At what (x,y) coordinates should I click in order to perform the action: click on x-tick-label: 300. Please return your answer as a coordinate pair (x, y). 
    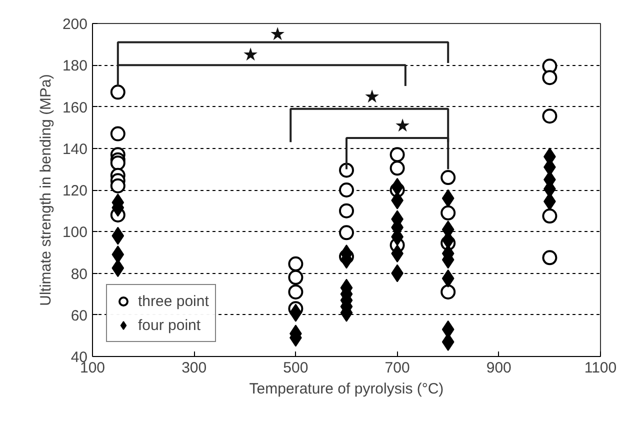
    Looking at the image, I should click on (194, 368).